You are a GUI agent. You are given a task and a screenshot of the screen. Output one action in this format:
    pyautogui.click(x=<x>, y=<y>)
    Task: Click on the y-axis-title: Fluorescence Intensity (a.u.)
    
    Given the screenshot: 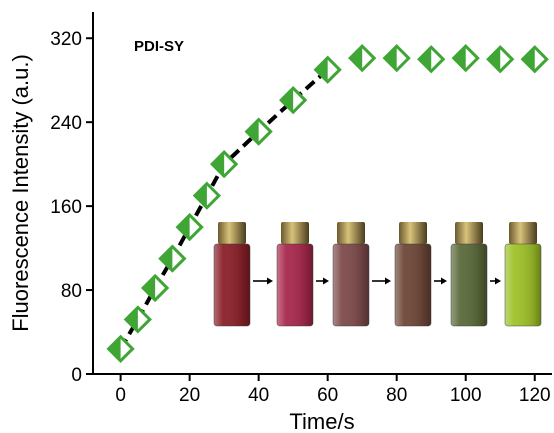 What is the action you would take?
    pyautogui.click(x=20, y=193)
    